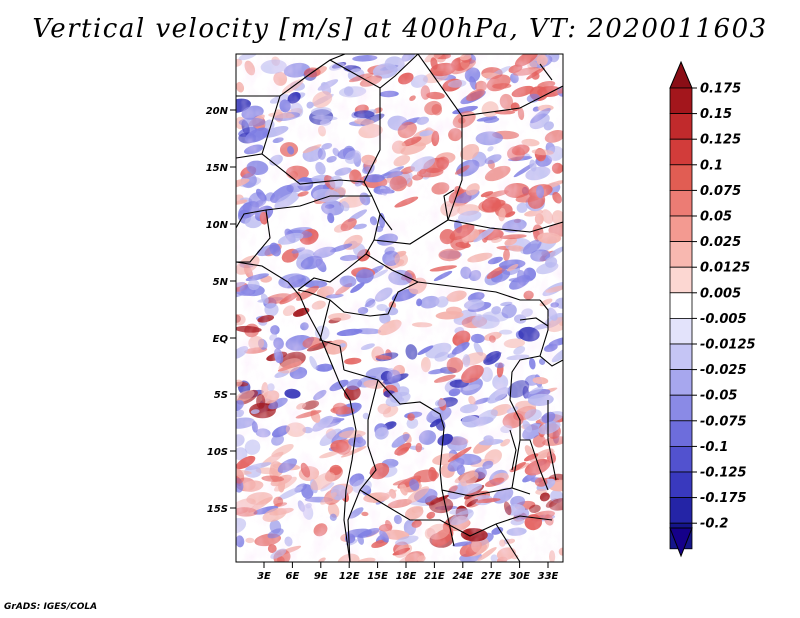  I want to click on colorbar-label: 0.175, so click(720, 89).